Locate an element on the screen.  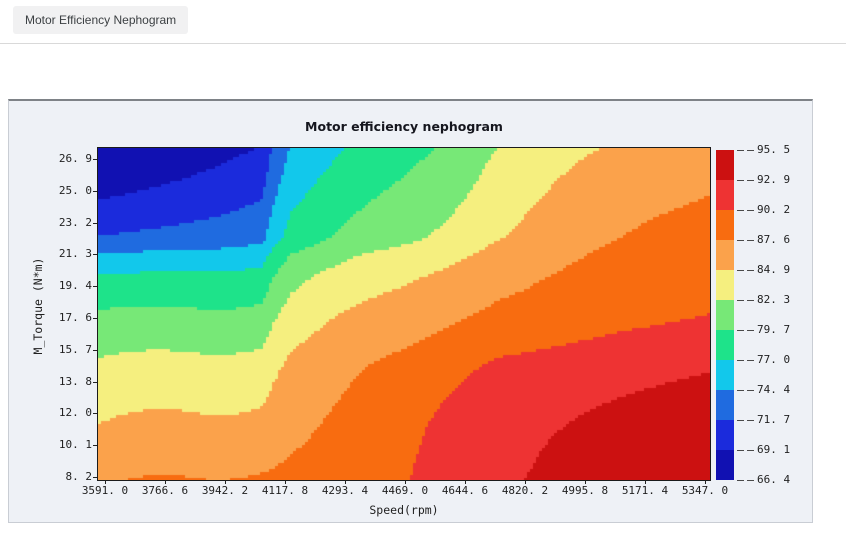
x-tick-label: 3591. 0 is located at coordinates (105, 490).